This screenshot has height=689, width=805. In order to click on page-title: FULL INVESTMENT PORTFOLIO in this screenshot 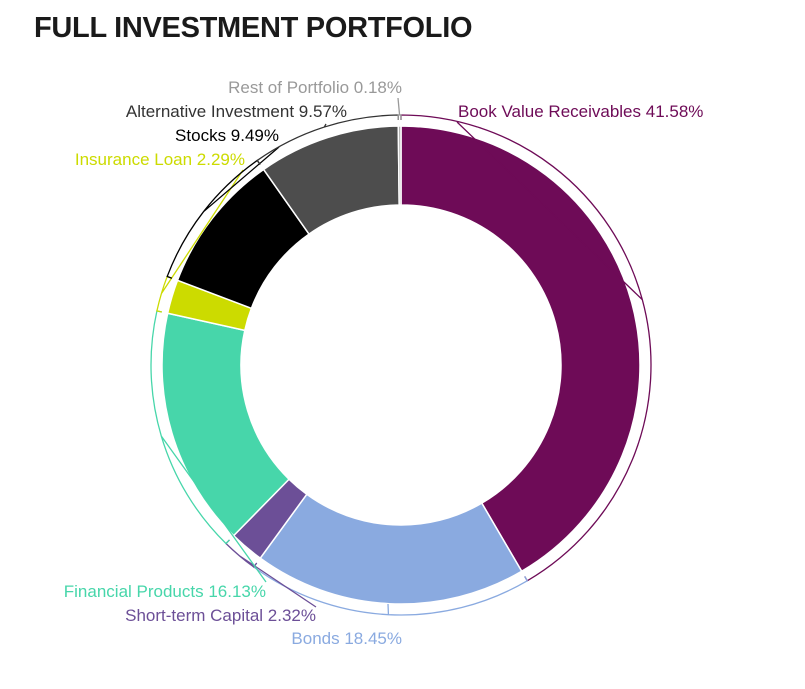, I will do `click(253, 28)`.